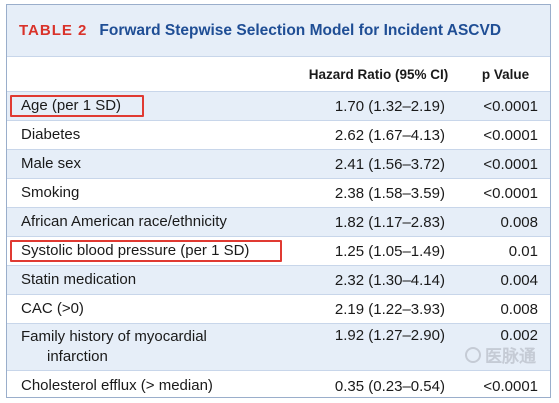  I want to click on watermark-text: 医脉通, so click(510, 356).